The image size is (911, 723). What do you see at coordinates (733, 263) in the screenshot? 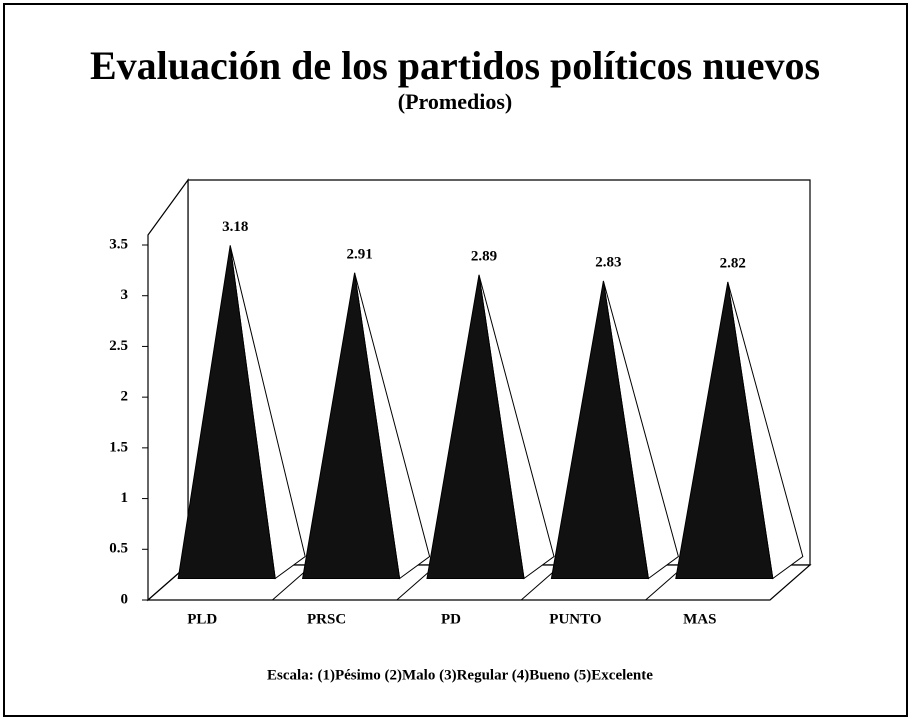
I see `value-label: 2.82` at bounding box center [733, 263].